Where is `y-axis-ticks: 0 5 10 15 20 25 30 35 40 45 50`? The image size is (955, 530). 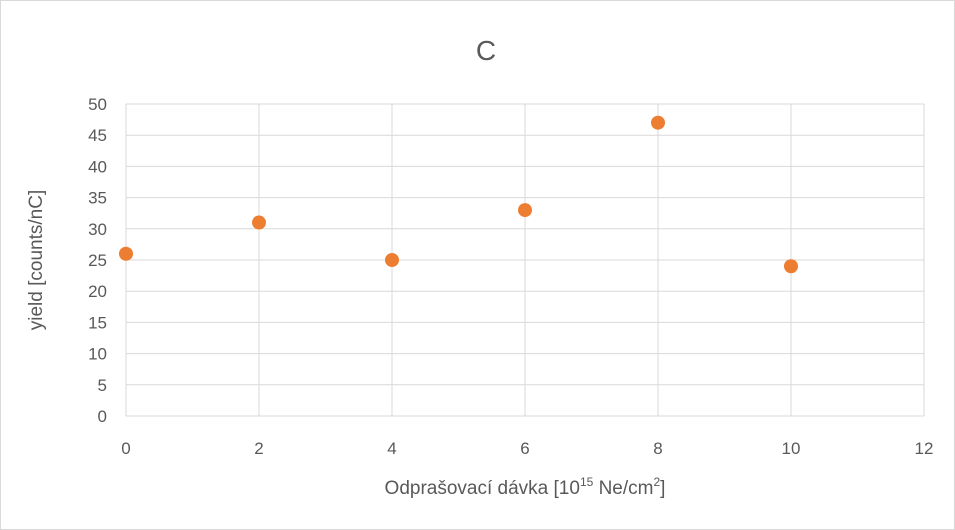
y-axis-ticks: 0 5 10 15 20 25 30 35 40 45 50 is located at coordinates (97, 260).